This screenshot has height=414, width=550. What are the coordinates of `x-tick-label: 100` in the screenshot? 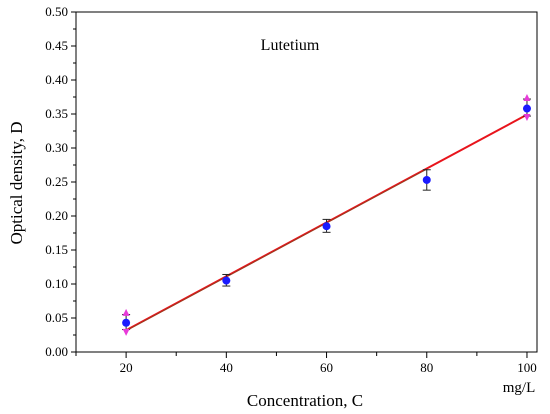 It's located at (527, 367).